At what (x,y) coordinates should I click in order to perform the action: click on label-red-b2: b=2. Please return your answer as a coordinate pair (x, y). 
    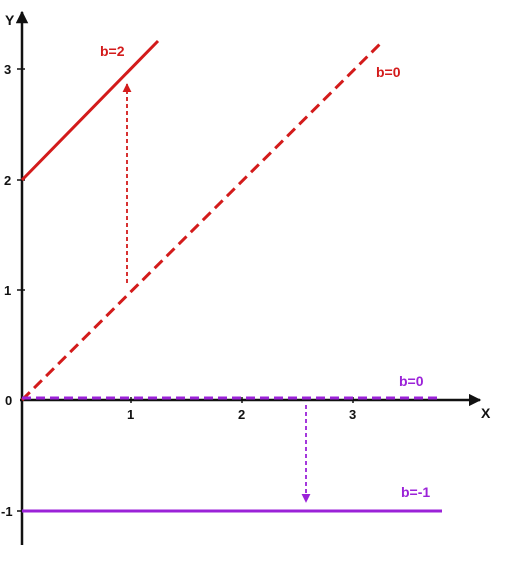
    Looking at the image, I should click on (112, 51).